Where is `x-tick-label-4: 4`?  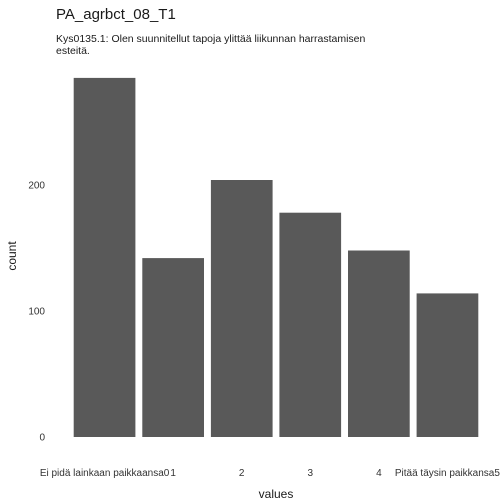
x-tick-label-4: 4 is located at coordinates (379, 473).